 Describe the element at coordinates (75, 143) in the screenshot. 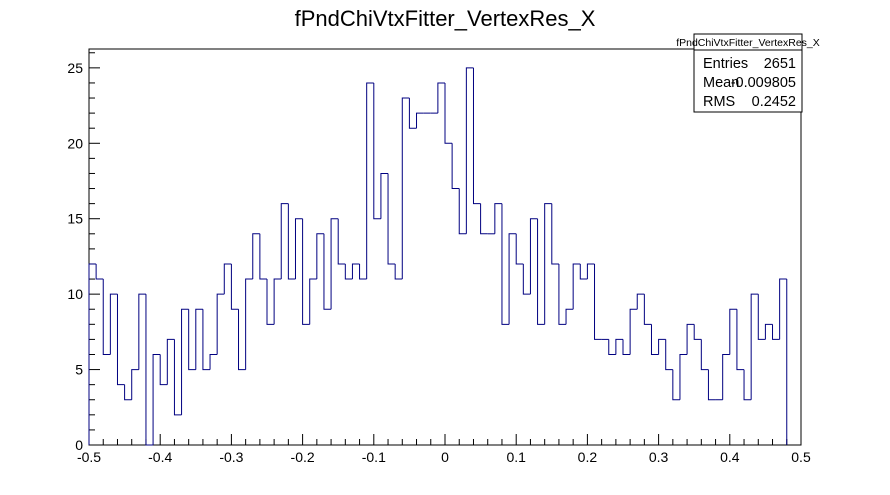

I see `y-tick-label: 20` at that location.